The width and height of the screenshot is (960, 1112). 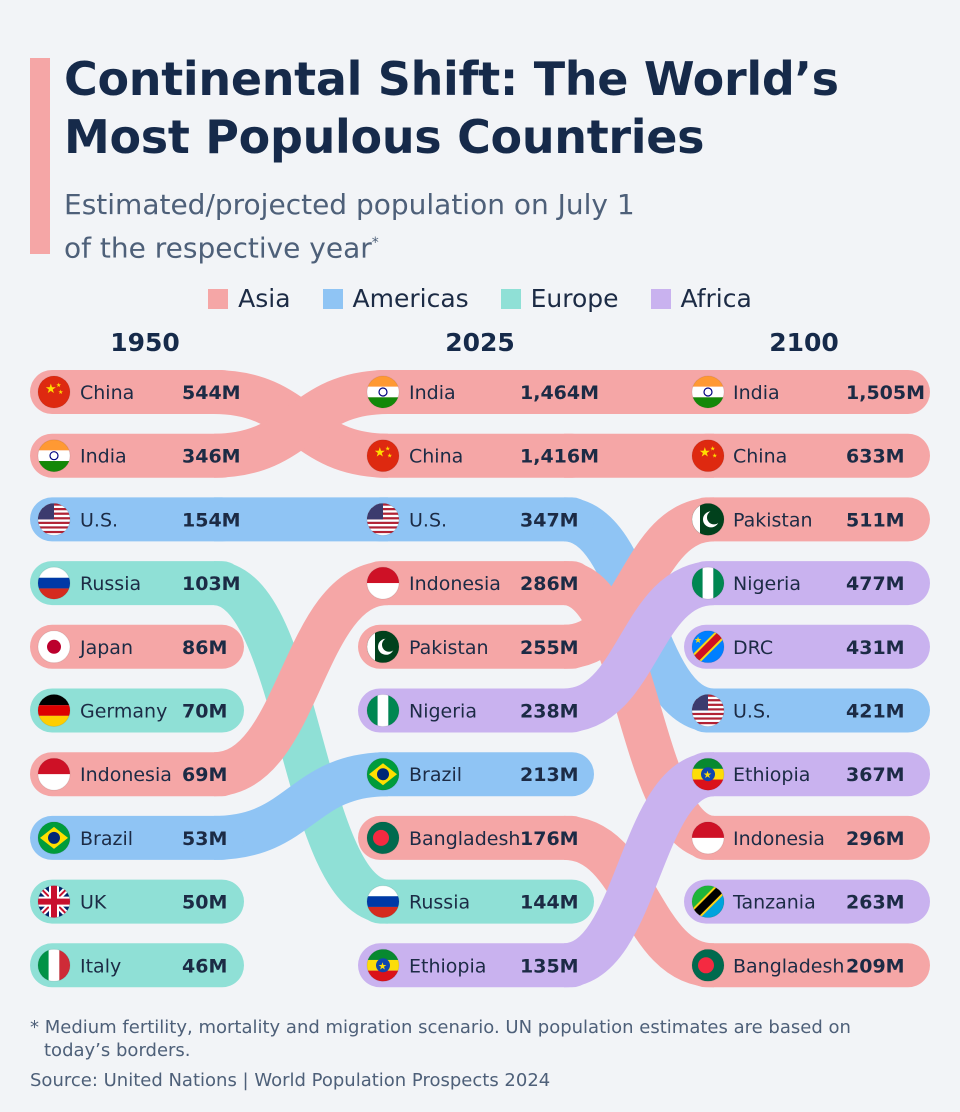 What do you see at coordinates (476, 519) in the screenshot?
I see `row-2025-u-s: U.S. 347M` at bounding box center [476, 519].